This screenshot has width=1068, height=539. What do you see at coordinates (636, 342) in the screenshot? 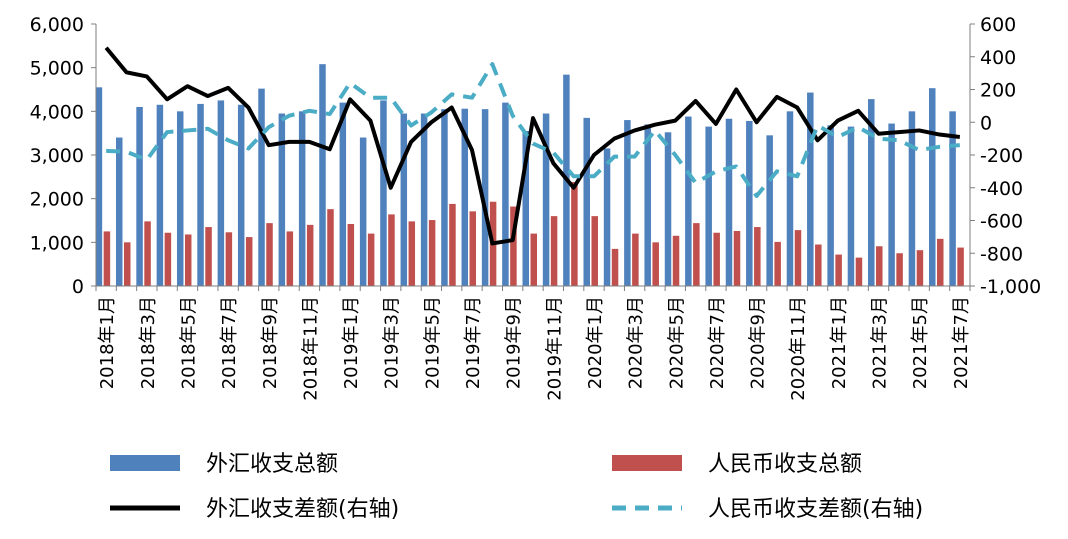
I see `x-tick-label: 2020年3月` at bounding box center [636, 342].